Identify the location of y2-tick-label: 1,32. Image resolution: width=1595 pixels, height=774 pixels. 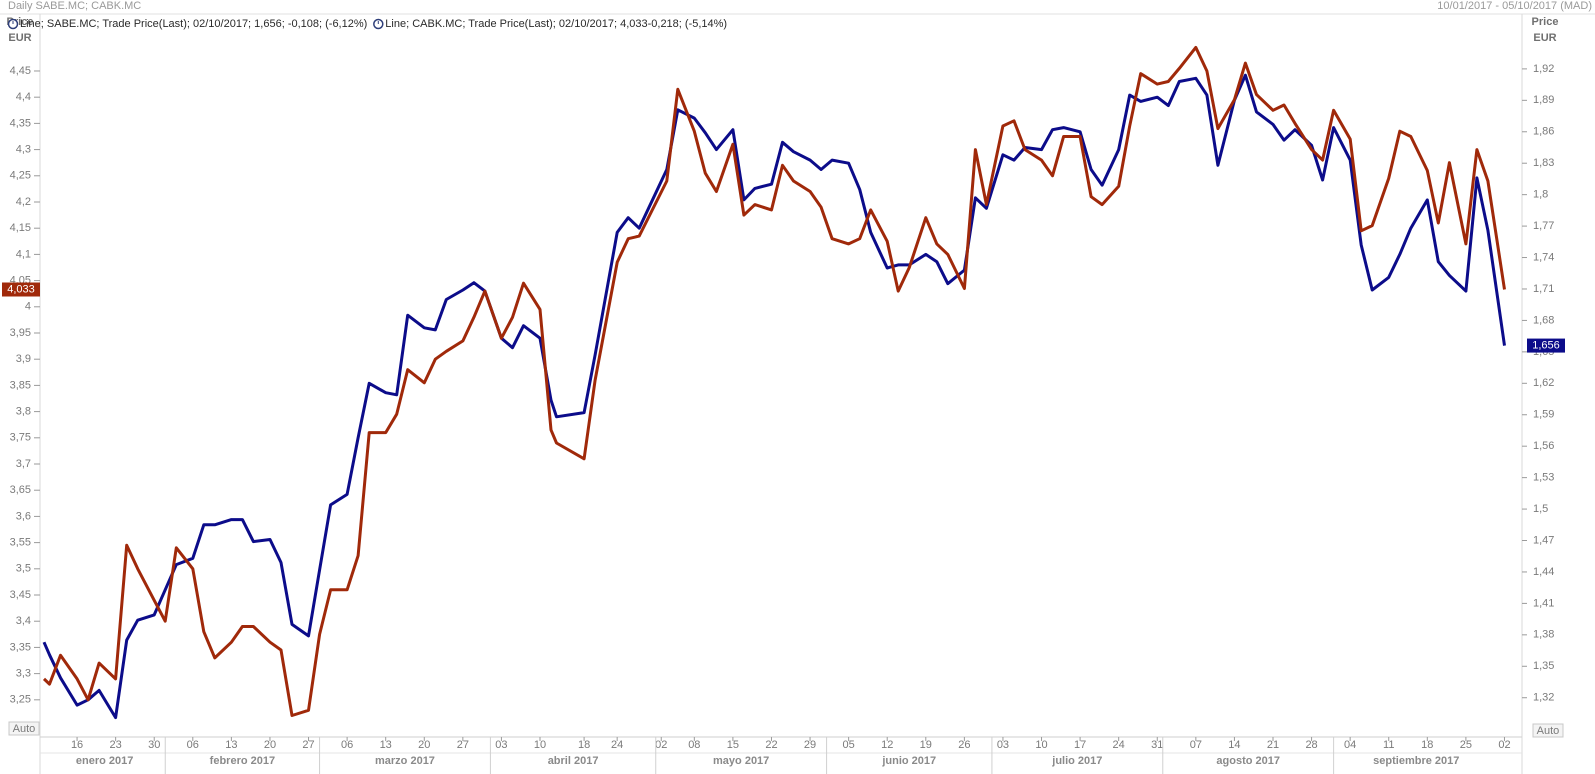
(1543, 698).